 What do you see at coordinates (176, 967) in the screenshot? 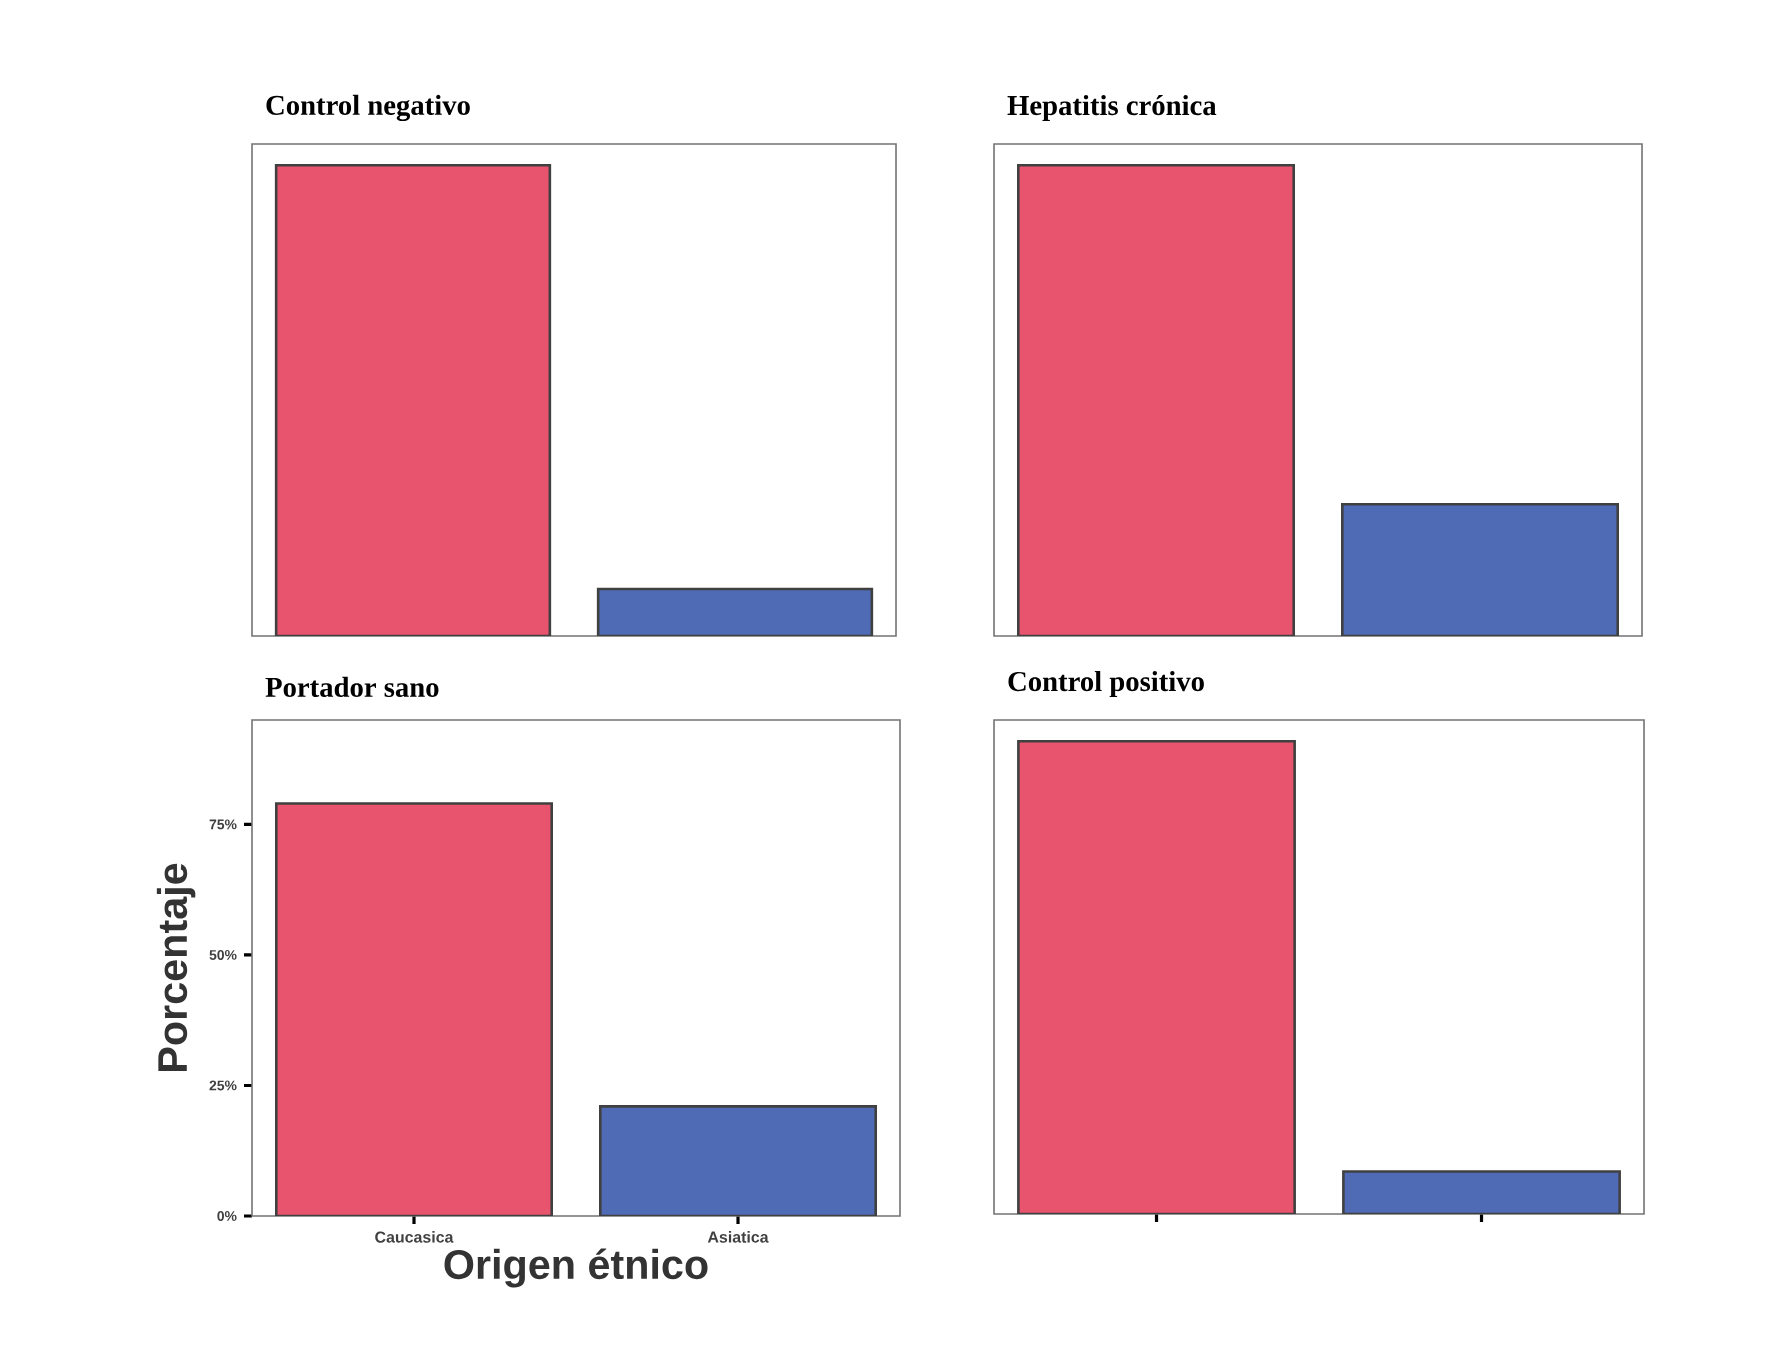
I see `y-axis-title: Porcentaje` at bounding box center [176, 967].